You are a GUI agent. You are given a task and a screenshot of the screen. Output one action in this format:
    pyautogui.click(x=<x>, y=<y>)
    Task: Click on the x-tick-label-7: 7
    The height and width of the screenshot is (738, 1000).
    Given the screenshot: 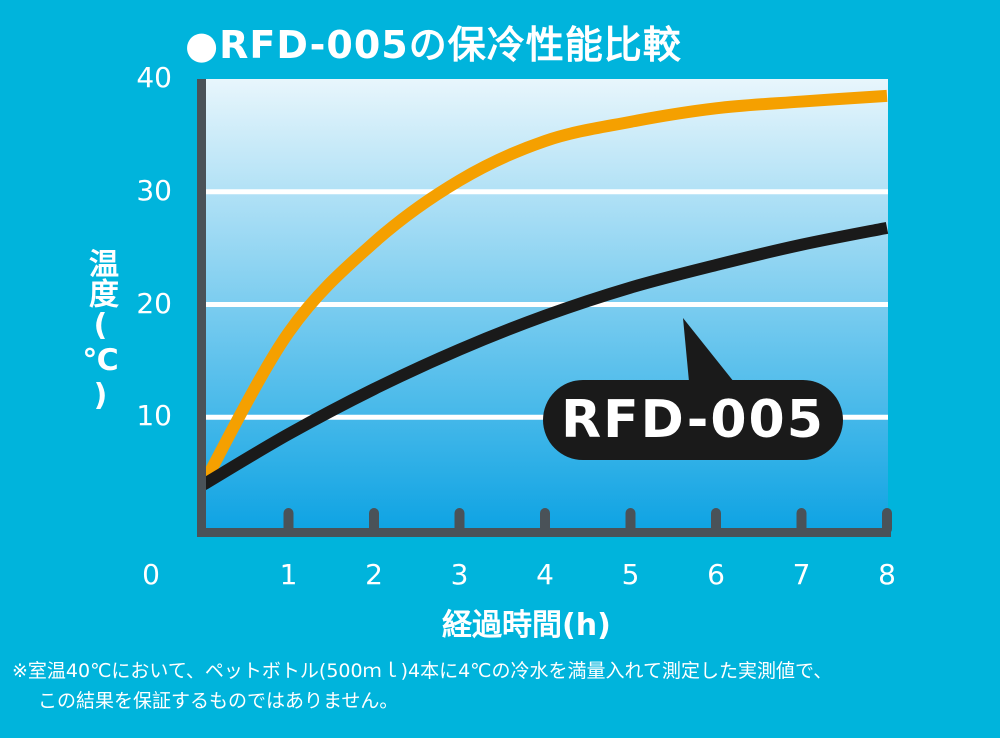 What is the action you would take?
    pyautogui.click(x=801, y=574)
    